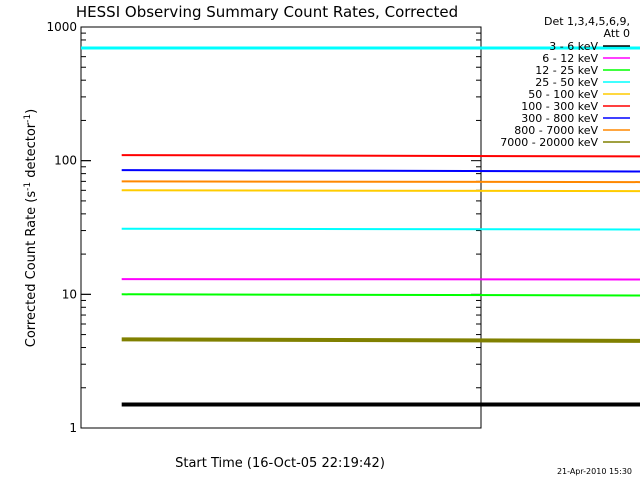 This screenshot has width=640, height=480. Describe the element at coordinates (73, 428) in the screenshot. I see `y-tick-label: 1` at that location.